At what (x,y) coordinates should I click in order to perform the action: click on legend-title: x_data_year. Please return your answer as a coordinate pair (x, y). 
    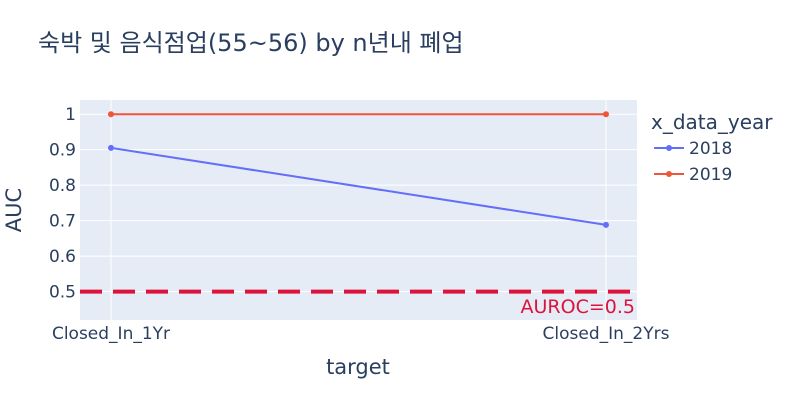
    Looking at the image, I should click on (712, 122).